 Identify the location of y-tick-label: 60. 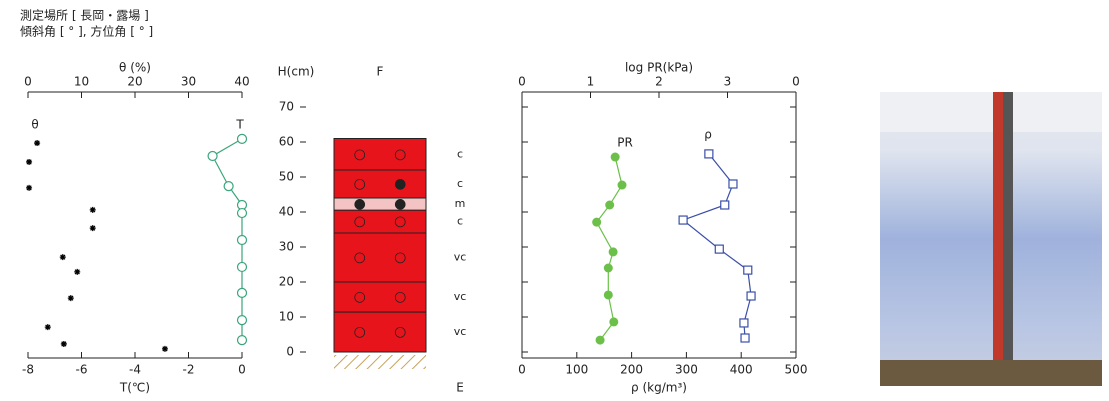
(286, 142).